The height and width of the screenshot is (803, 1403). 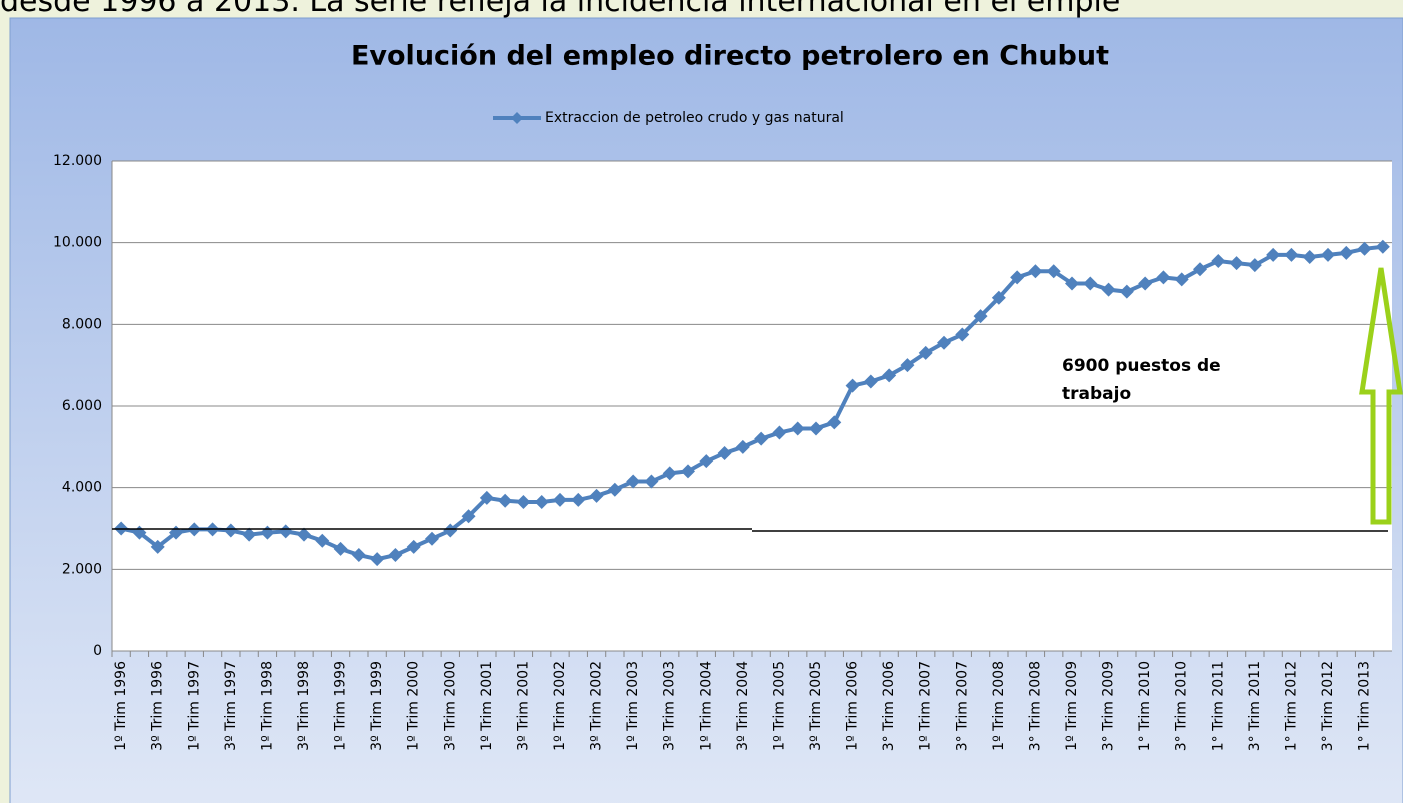 What do you see at coordinates (743, 706) in the screenshot?
I see `x-tick-label: 3º Trim 2004` at bounding box center [743, 706].